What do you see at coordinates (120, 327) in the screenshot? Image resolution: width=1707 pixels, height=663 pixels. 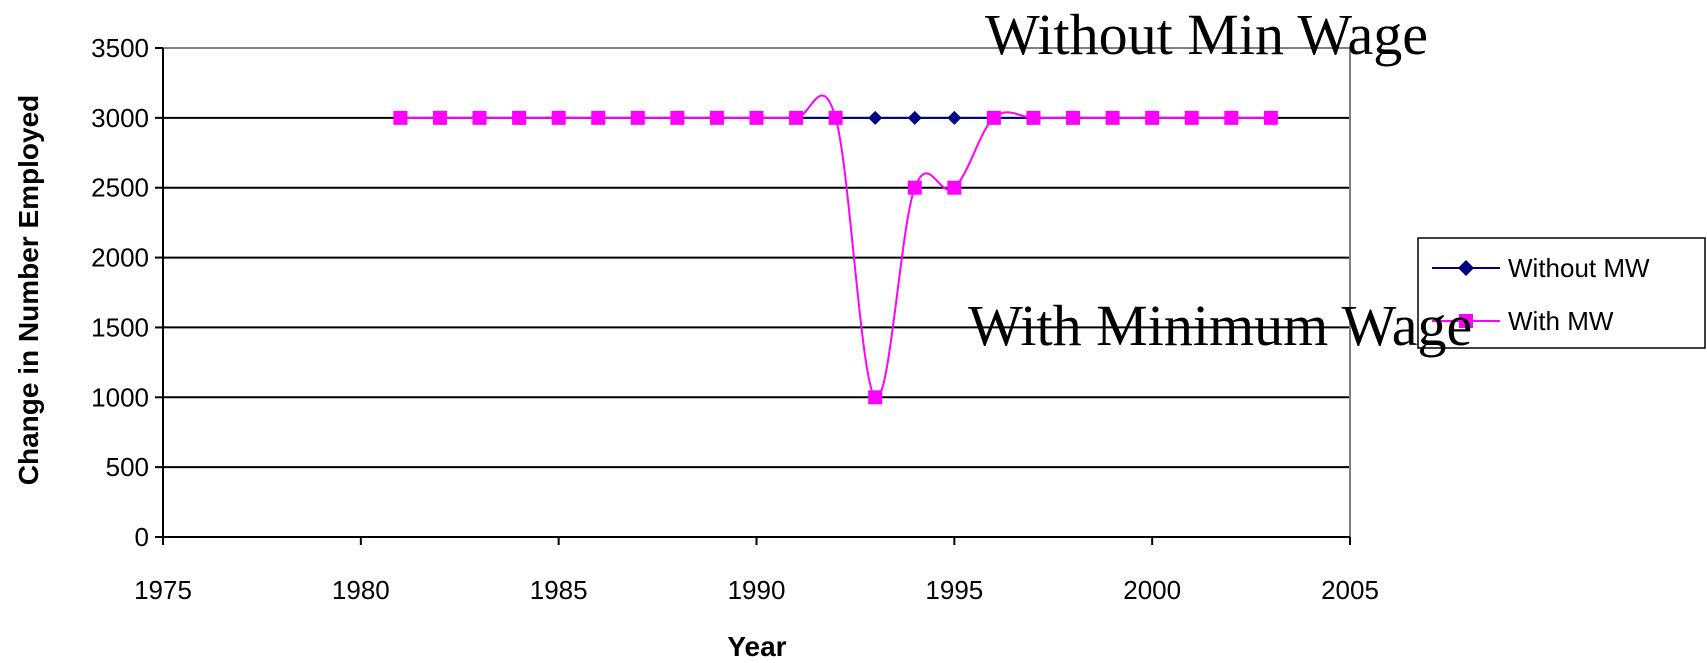 I see `y-tick-label-1500: 1500` at bounding box center [120, 327].